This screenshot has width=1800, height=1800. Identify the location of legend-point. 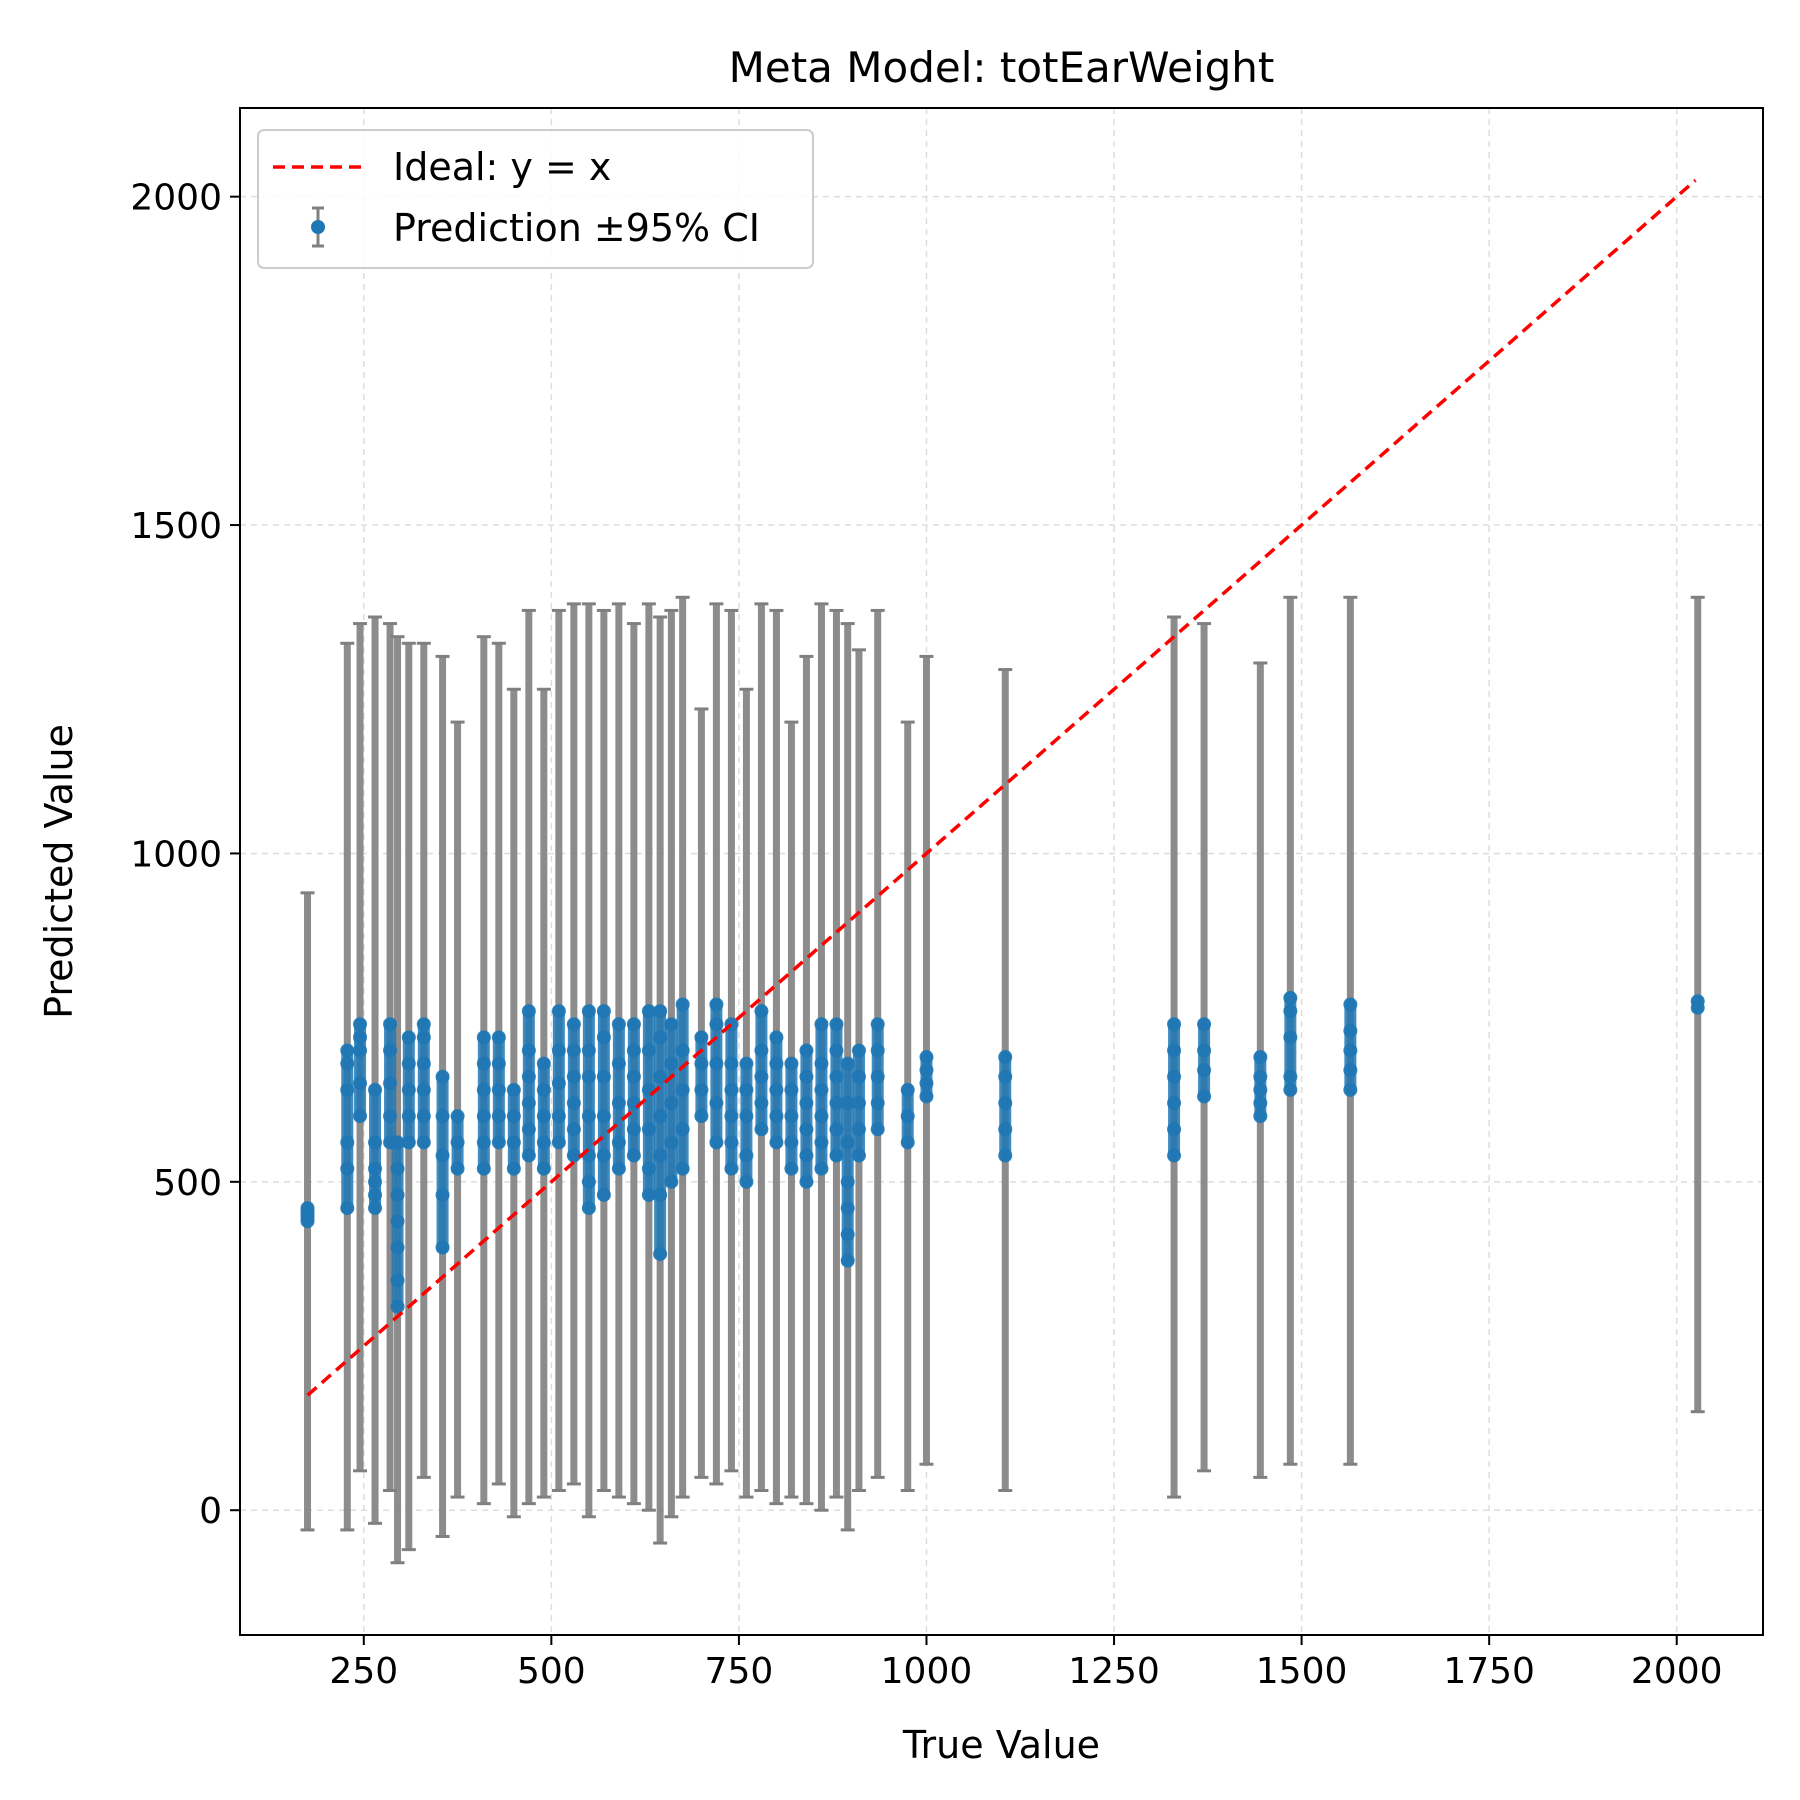
(318, 227).